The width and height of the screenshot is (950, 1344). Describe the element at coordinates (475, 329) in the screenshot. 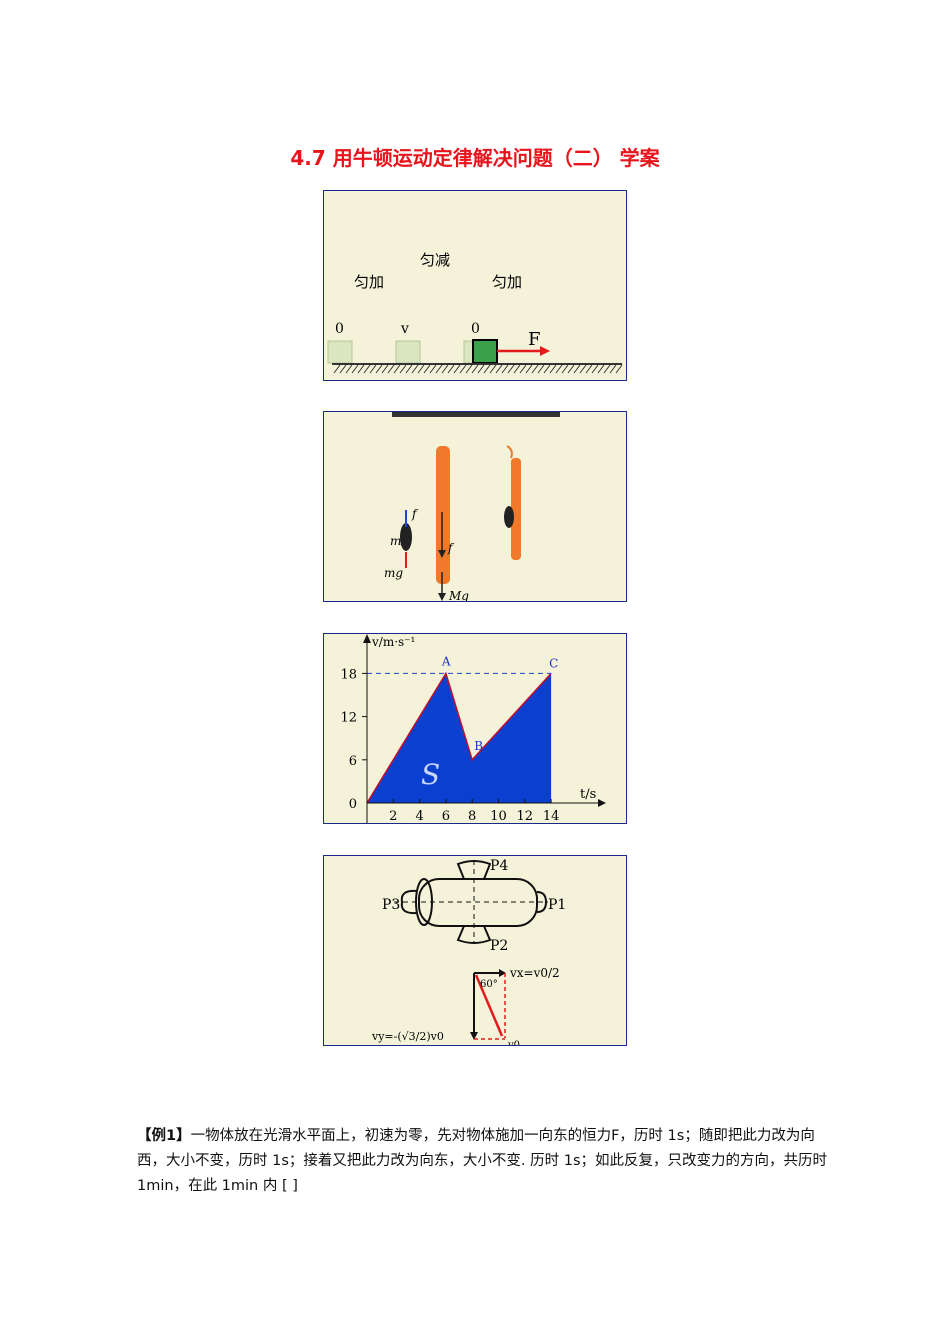

I see `speed-zero-2: 0` at that location.